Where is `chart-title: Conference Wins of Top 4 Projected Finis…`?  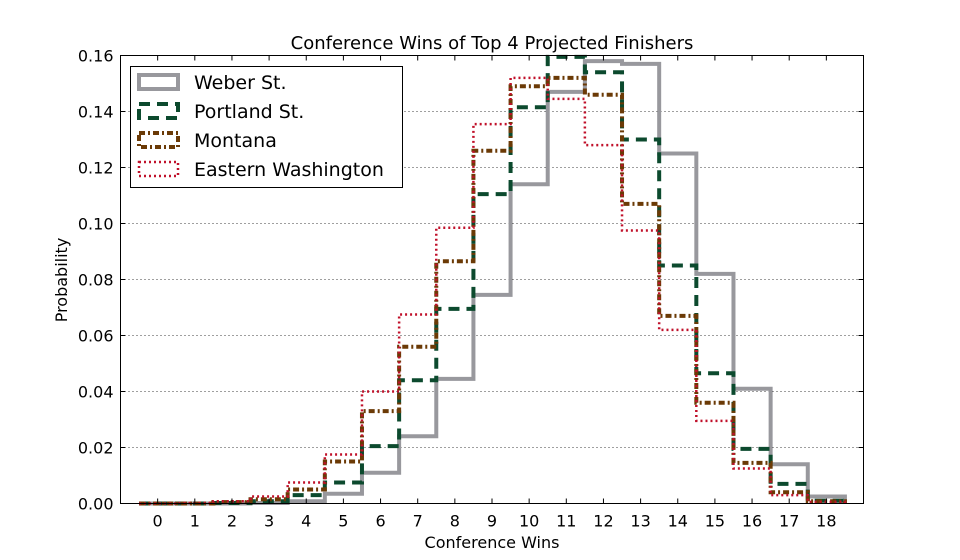 chart-title: Conference Wins of Top 4 Projected Finis… is located at coordinates (492, 43).